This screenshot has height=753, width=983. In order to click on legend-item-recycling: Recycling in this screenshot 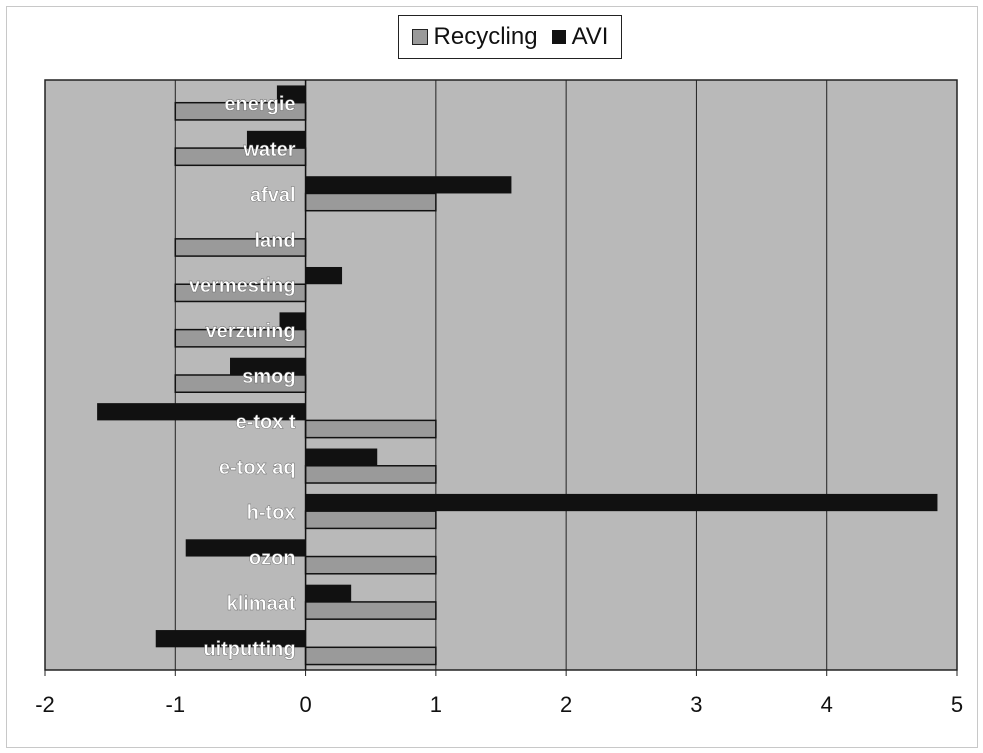, I will do `click(474, 37)`.